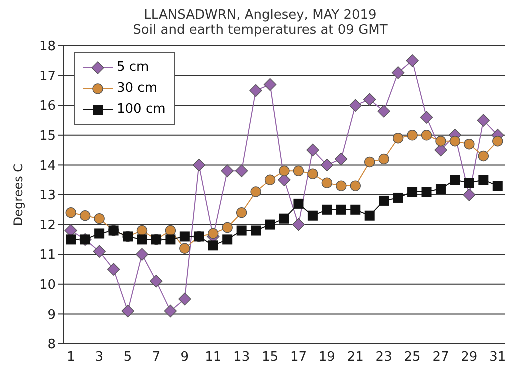 The width and height of the screenshot is (517, 378). I want to click on y-tick-label: 9, so click(52, 315).